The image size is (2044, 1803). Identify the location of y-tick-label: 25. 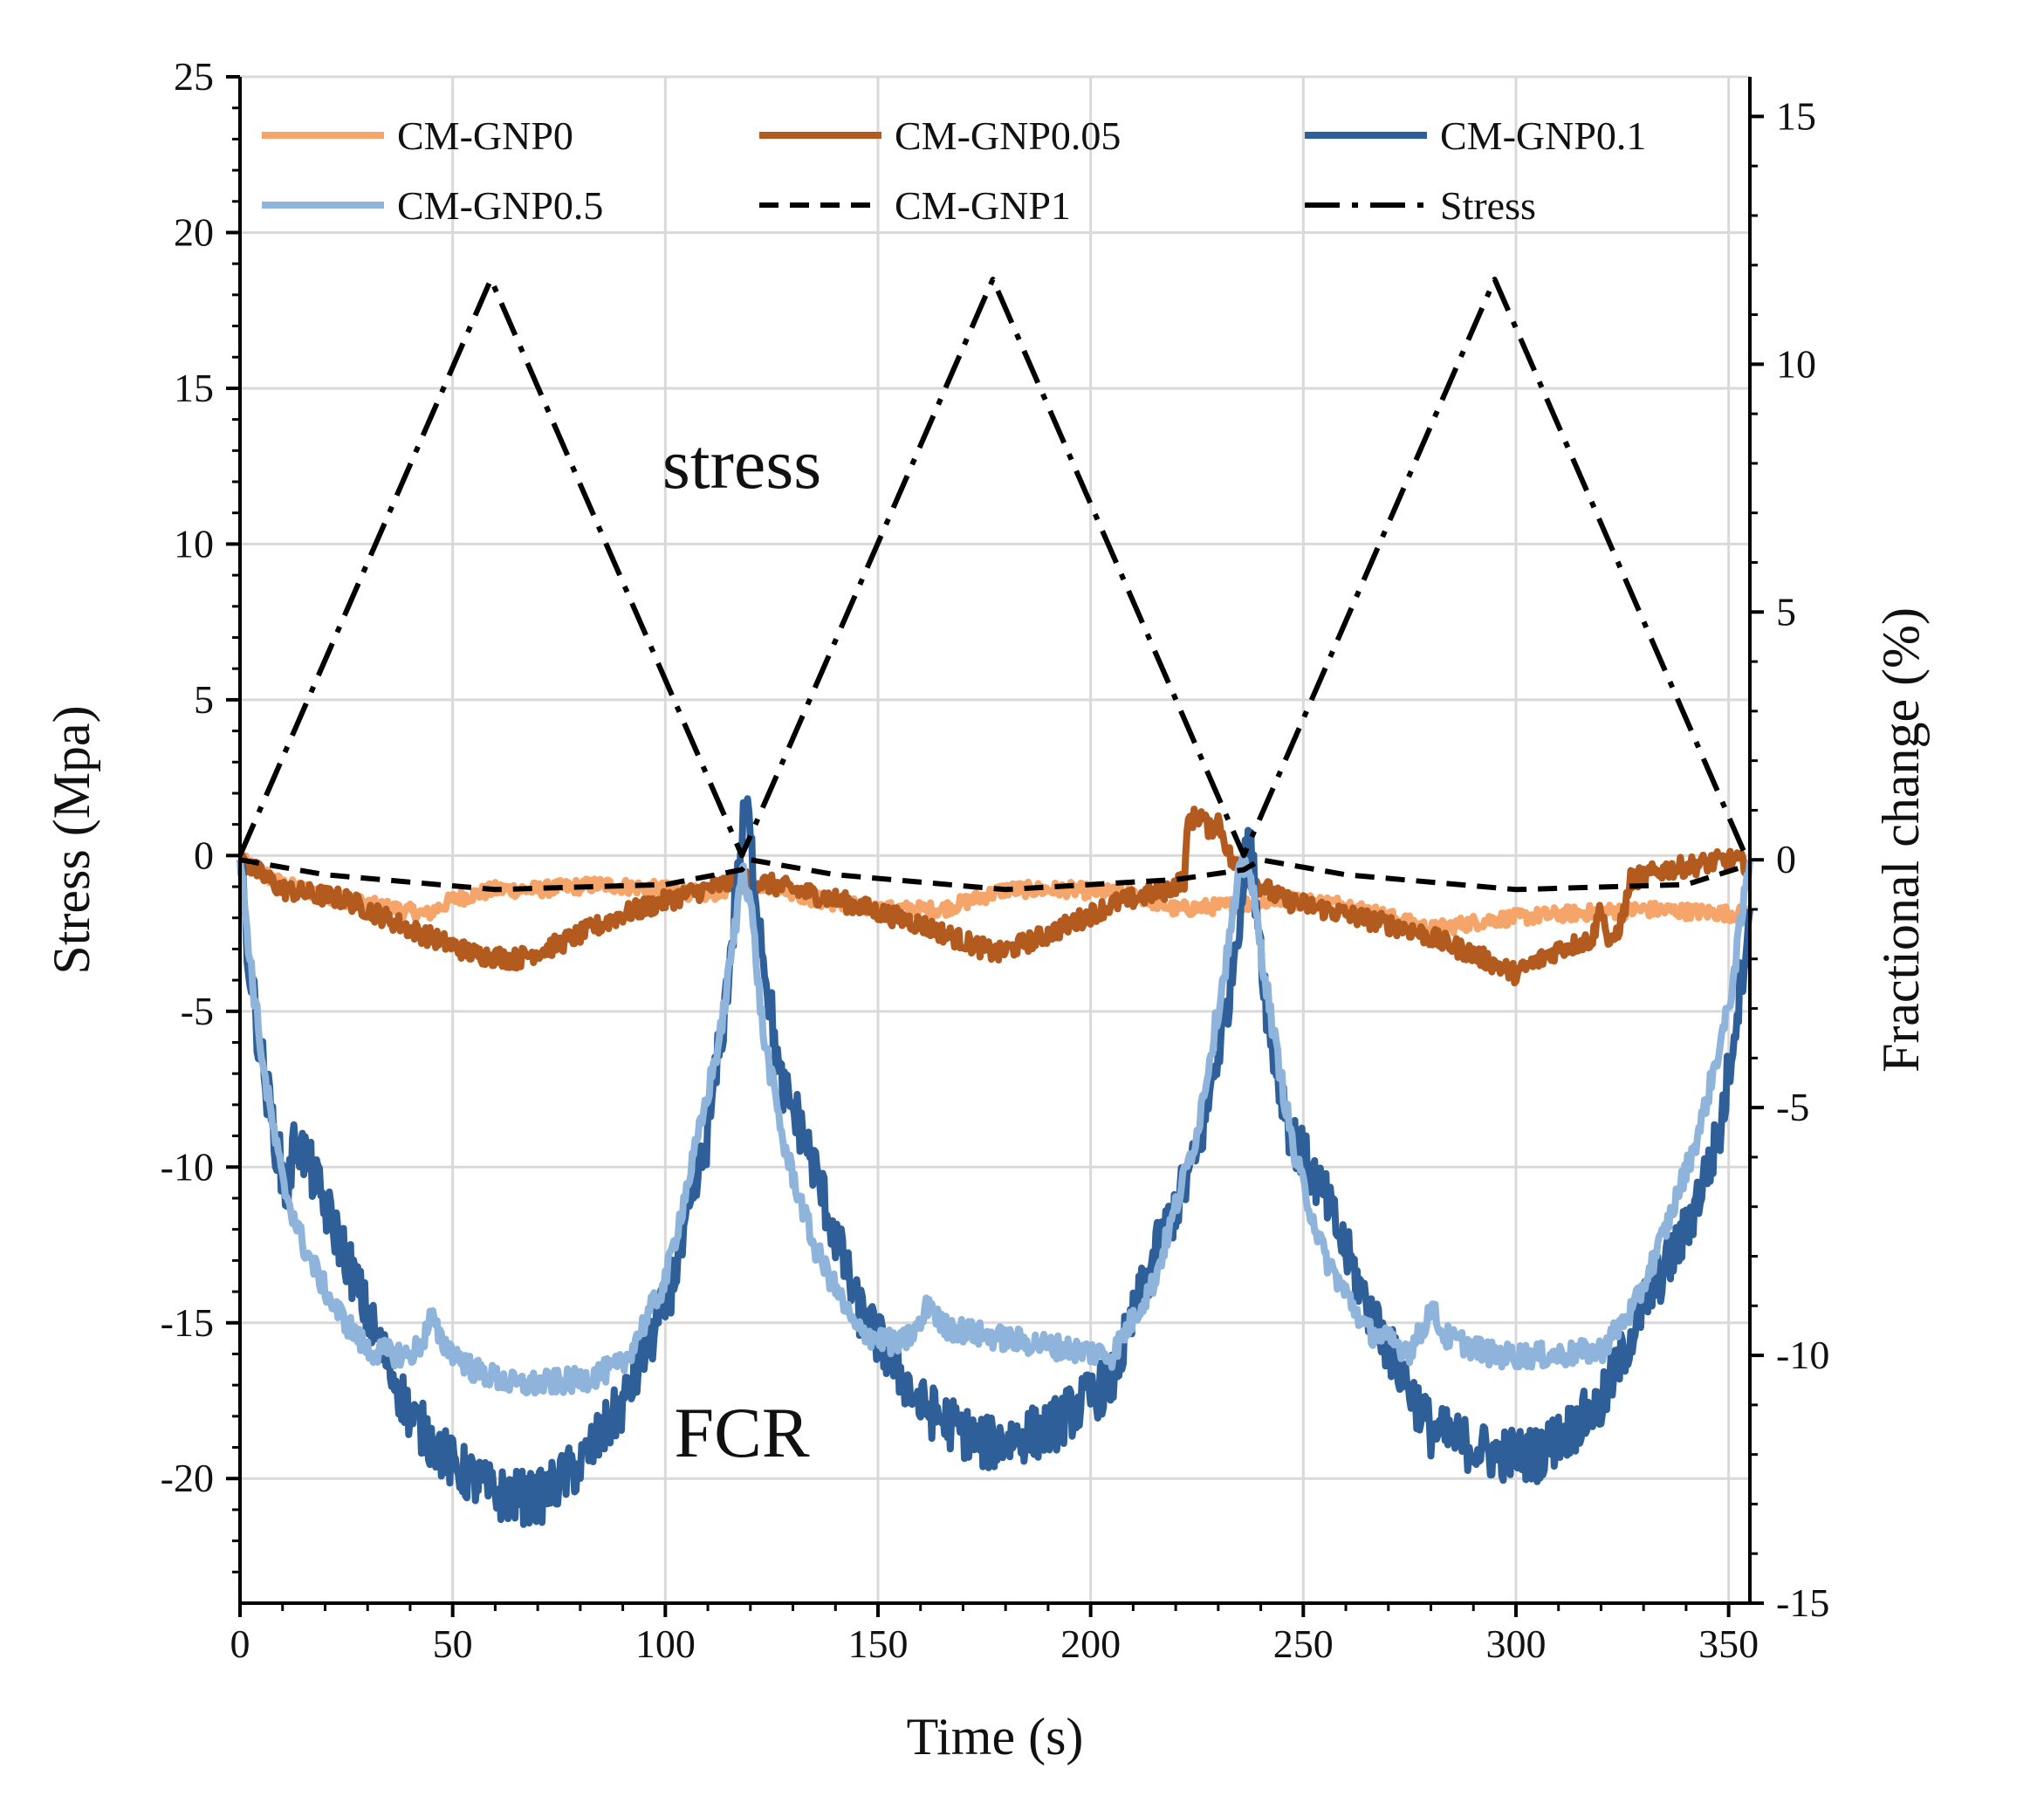
(194, 77).